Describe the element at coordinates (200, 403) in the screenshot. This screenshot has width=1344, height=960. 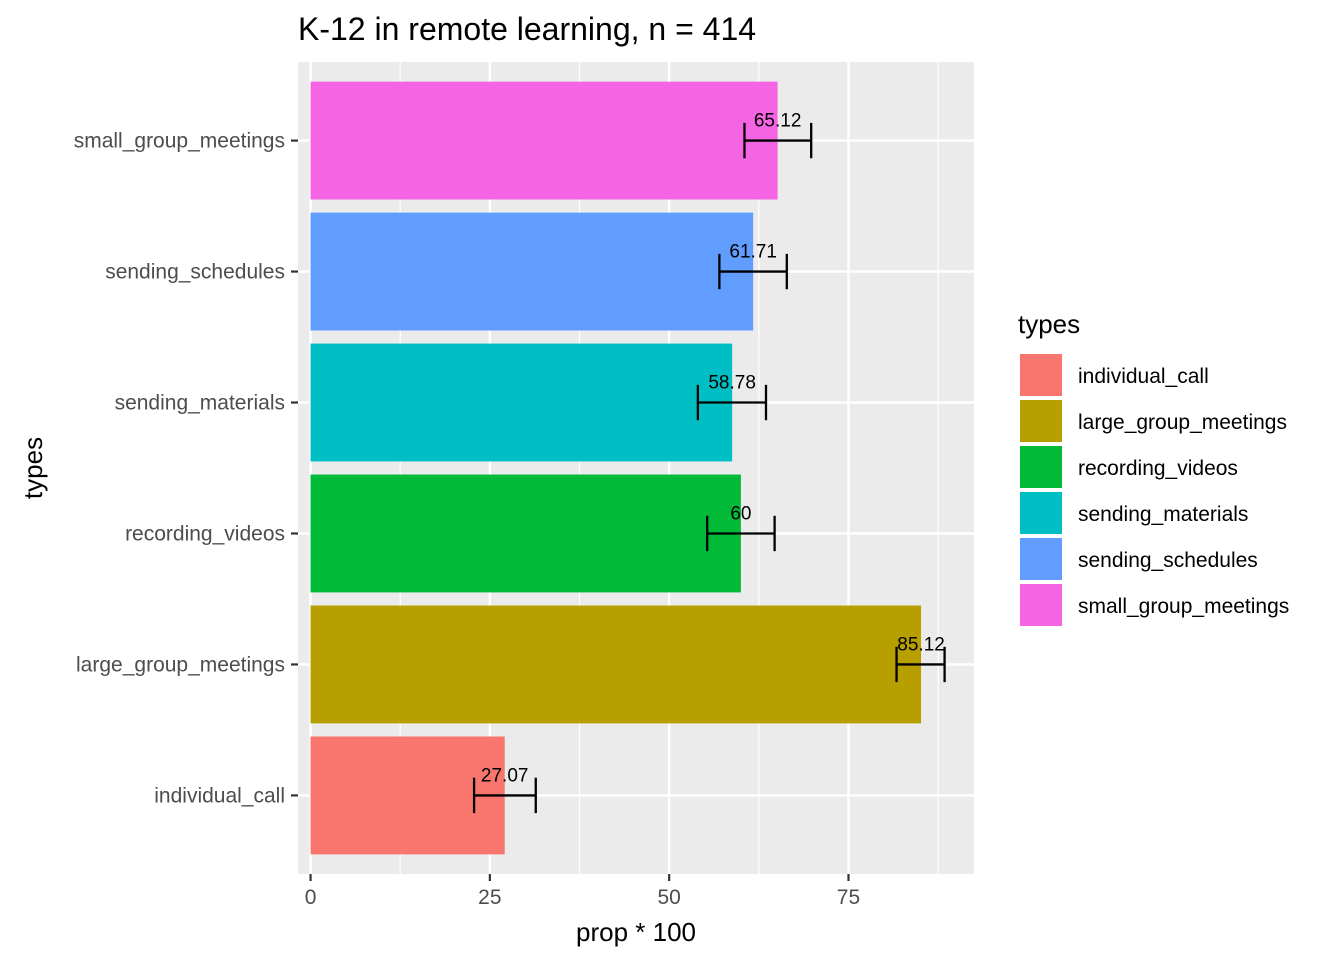
I see `y-tick-label-sending_materials: sending_materials` at that location.